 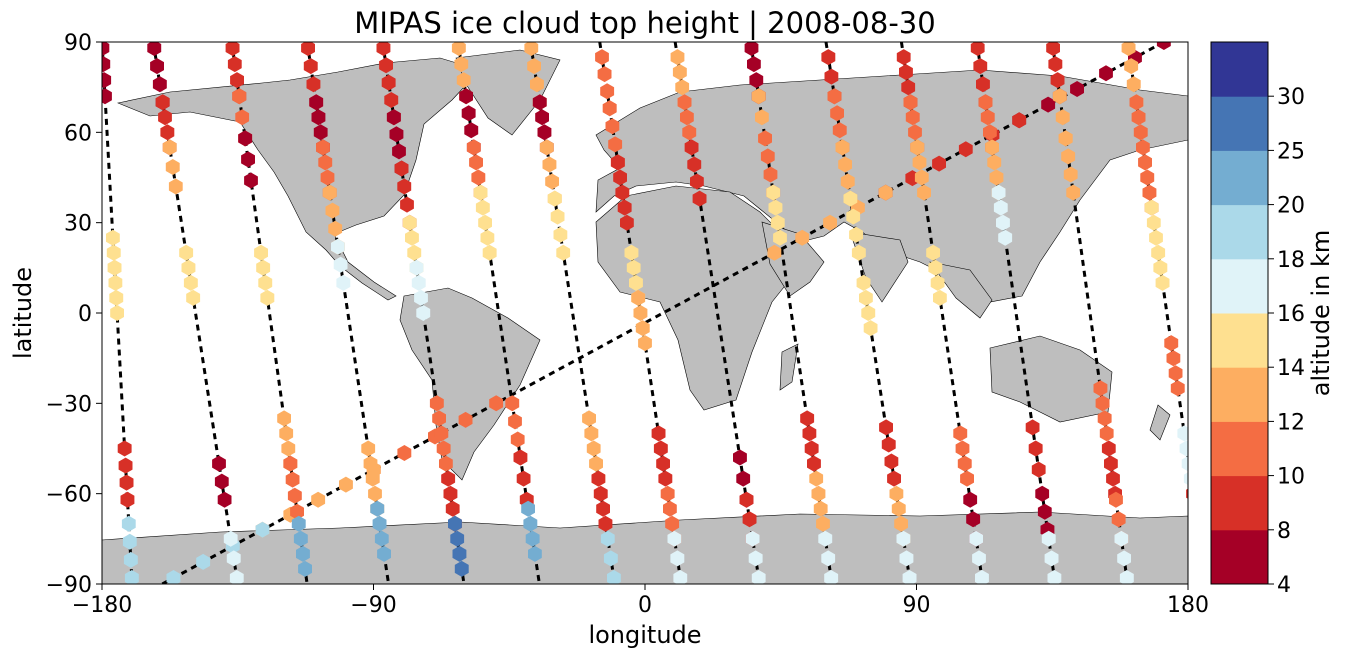 I want to click on colorbar: 4 8 10 12 14 16 18 20 25 30, so click(x=1257, y=319).